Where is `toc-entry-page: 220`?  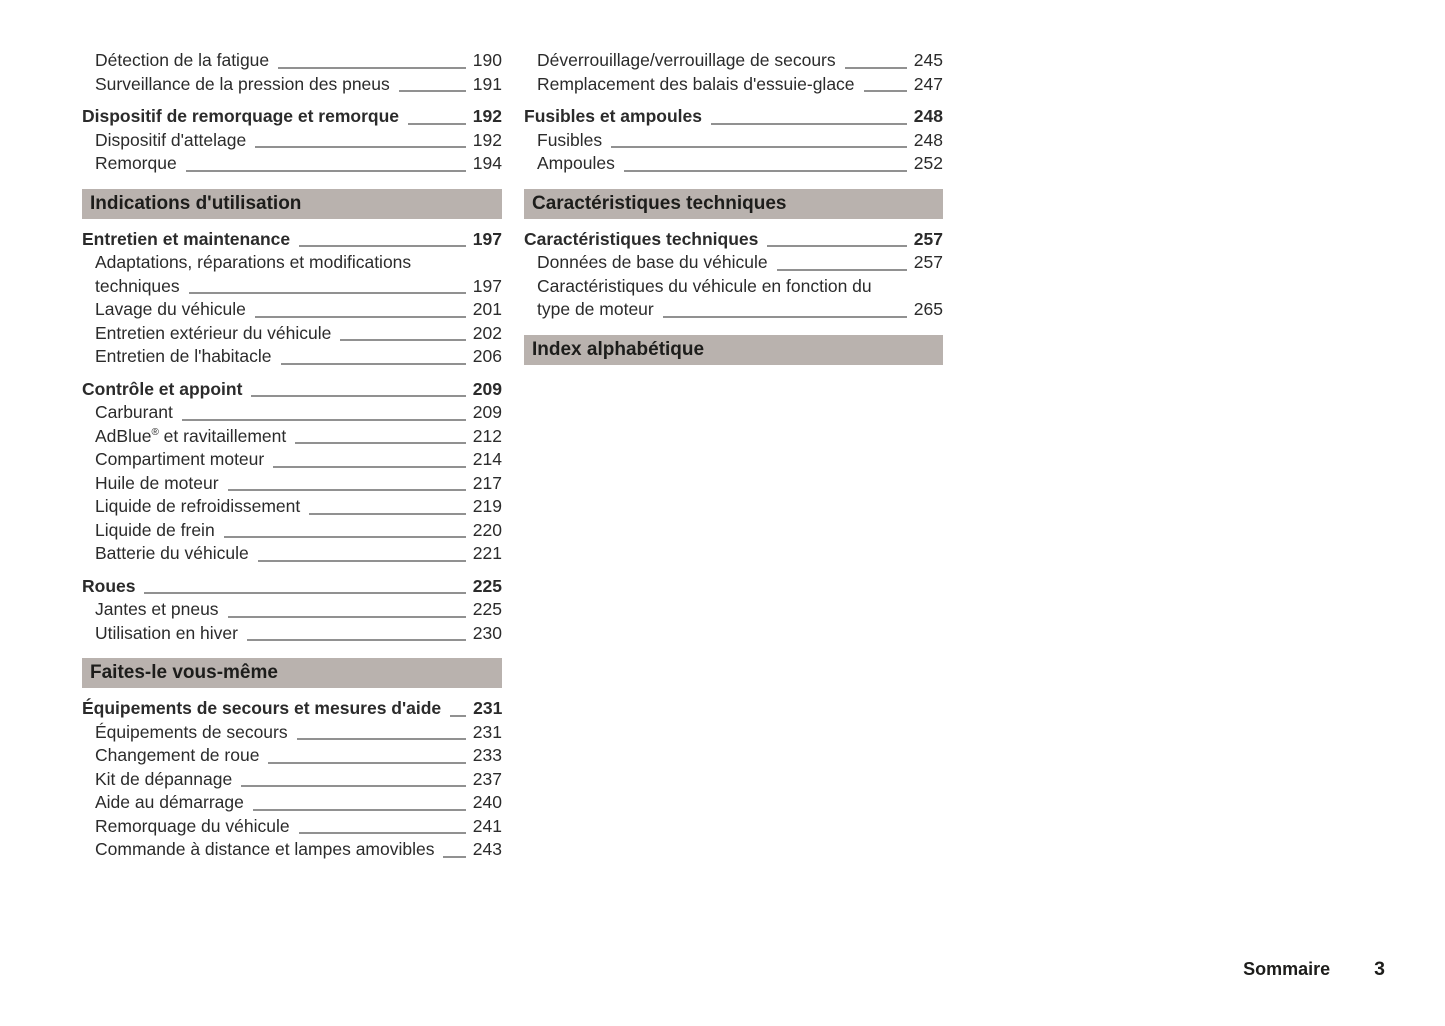
toc-entry-page: 220 is located at coordinates (487, 529).